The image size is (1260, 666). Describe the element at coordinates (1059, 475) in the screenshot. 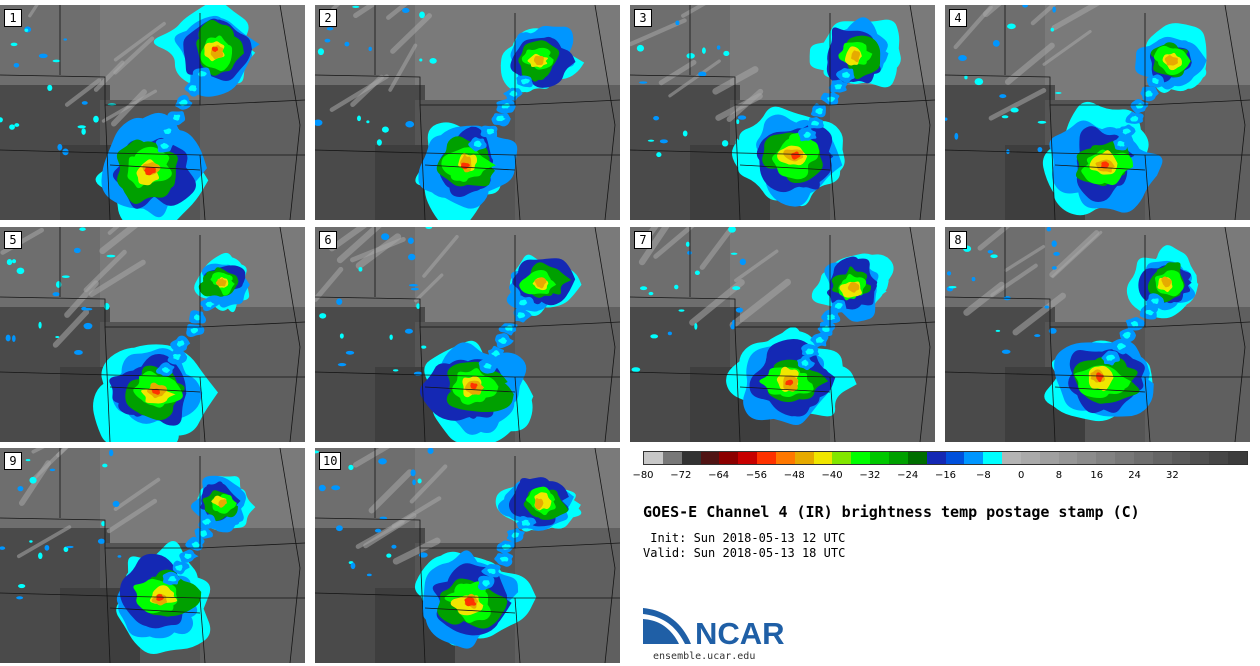

I see `colorbar-tick-label: 8` at that location.